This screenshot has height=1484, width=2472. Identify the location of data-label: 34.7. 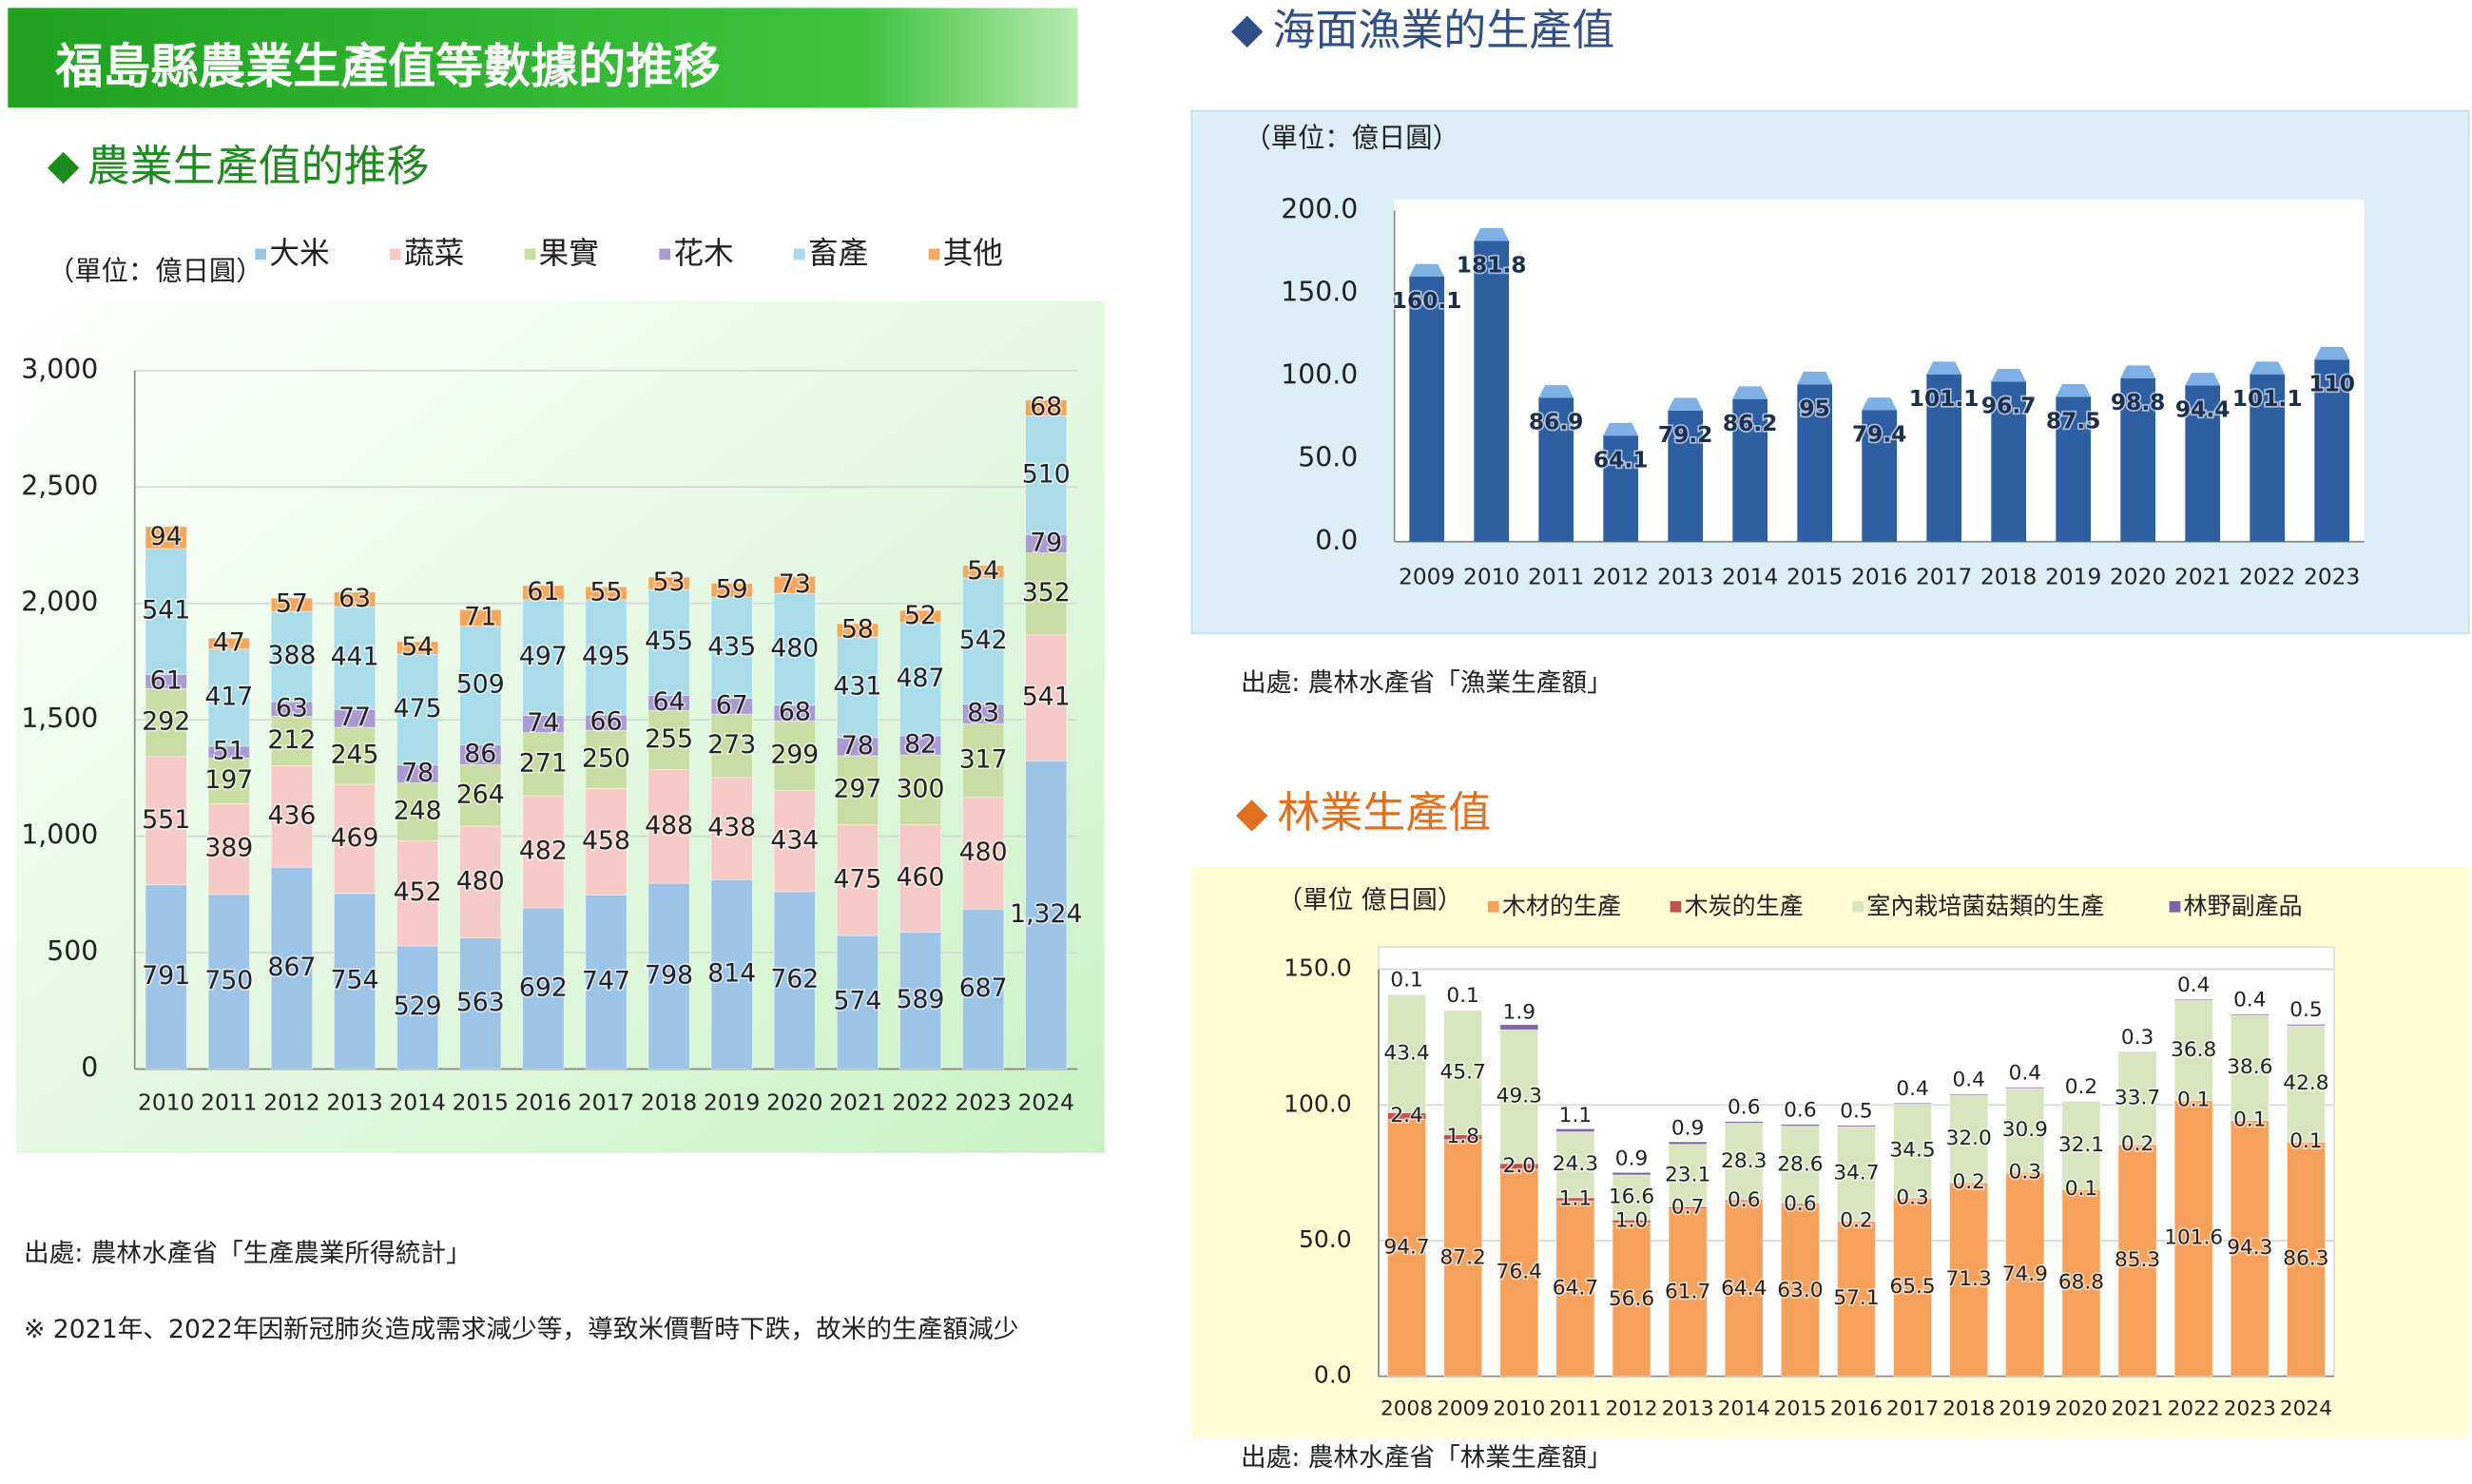
(1856, 1173).